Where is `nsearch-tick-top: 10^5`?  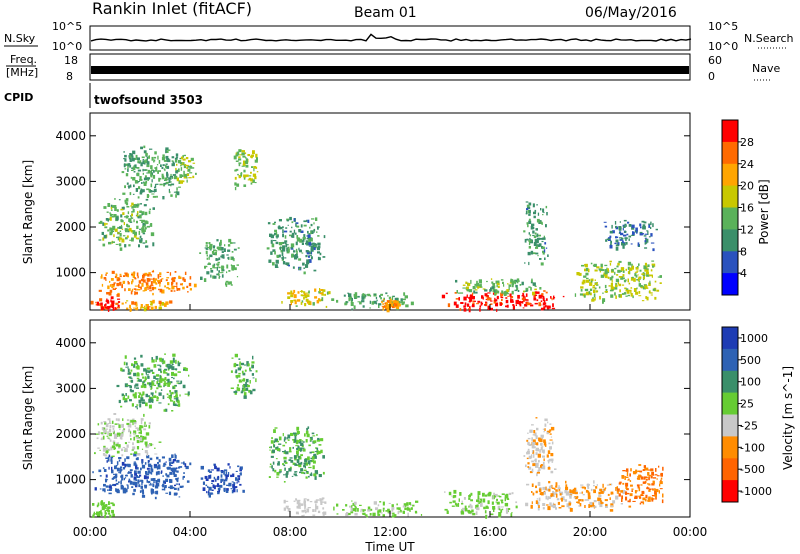 nsearch-tick-top: 10^5 is located at coordinates (723, 26).